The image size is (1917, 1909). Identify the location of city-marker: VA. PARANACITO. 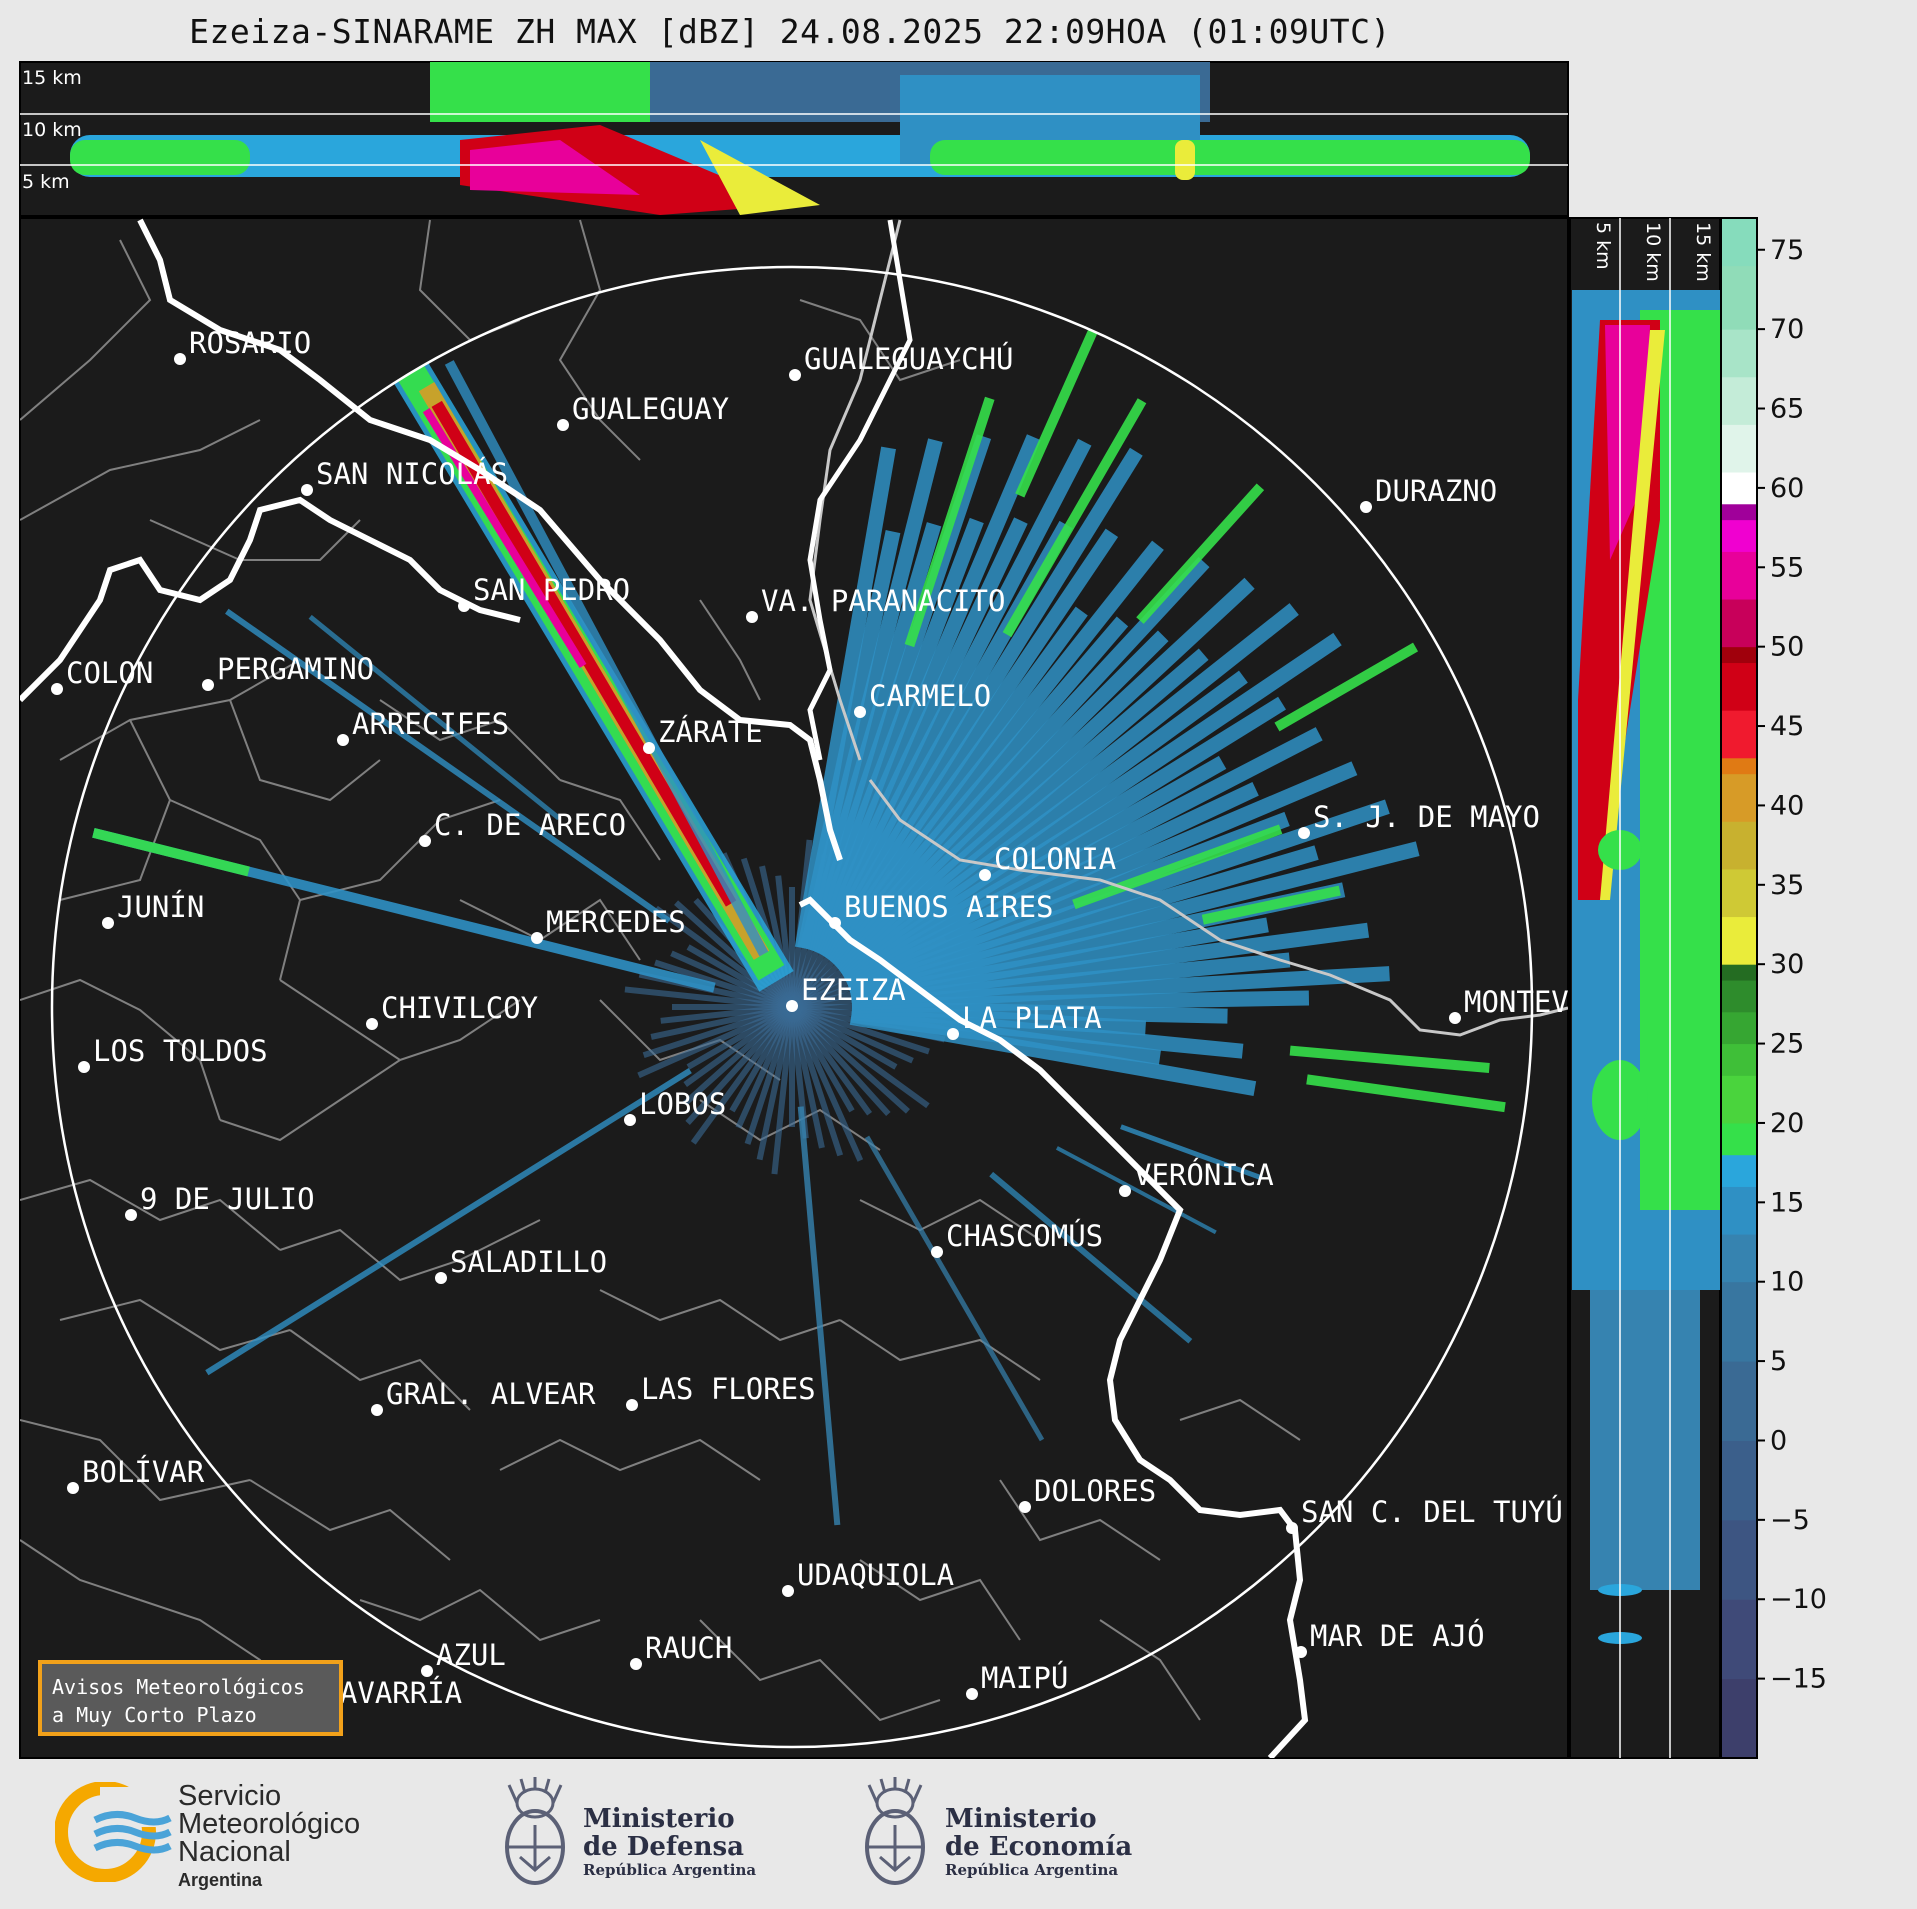
(875, 603).